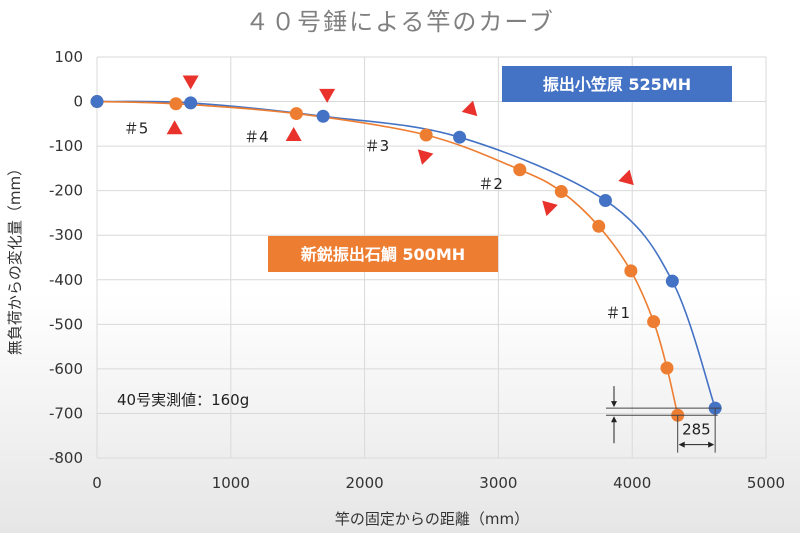 The width and height of the screenshot is (800, 533). What do you see at coordinates (365, 483) in the screenshot?
I see `x-tick-label: 2000` at bounding box center [365, 483].